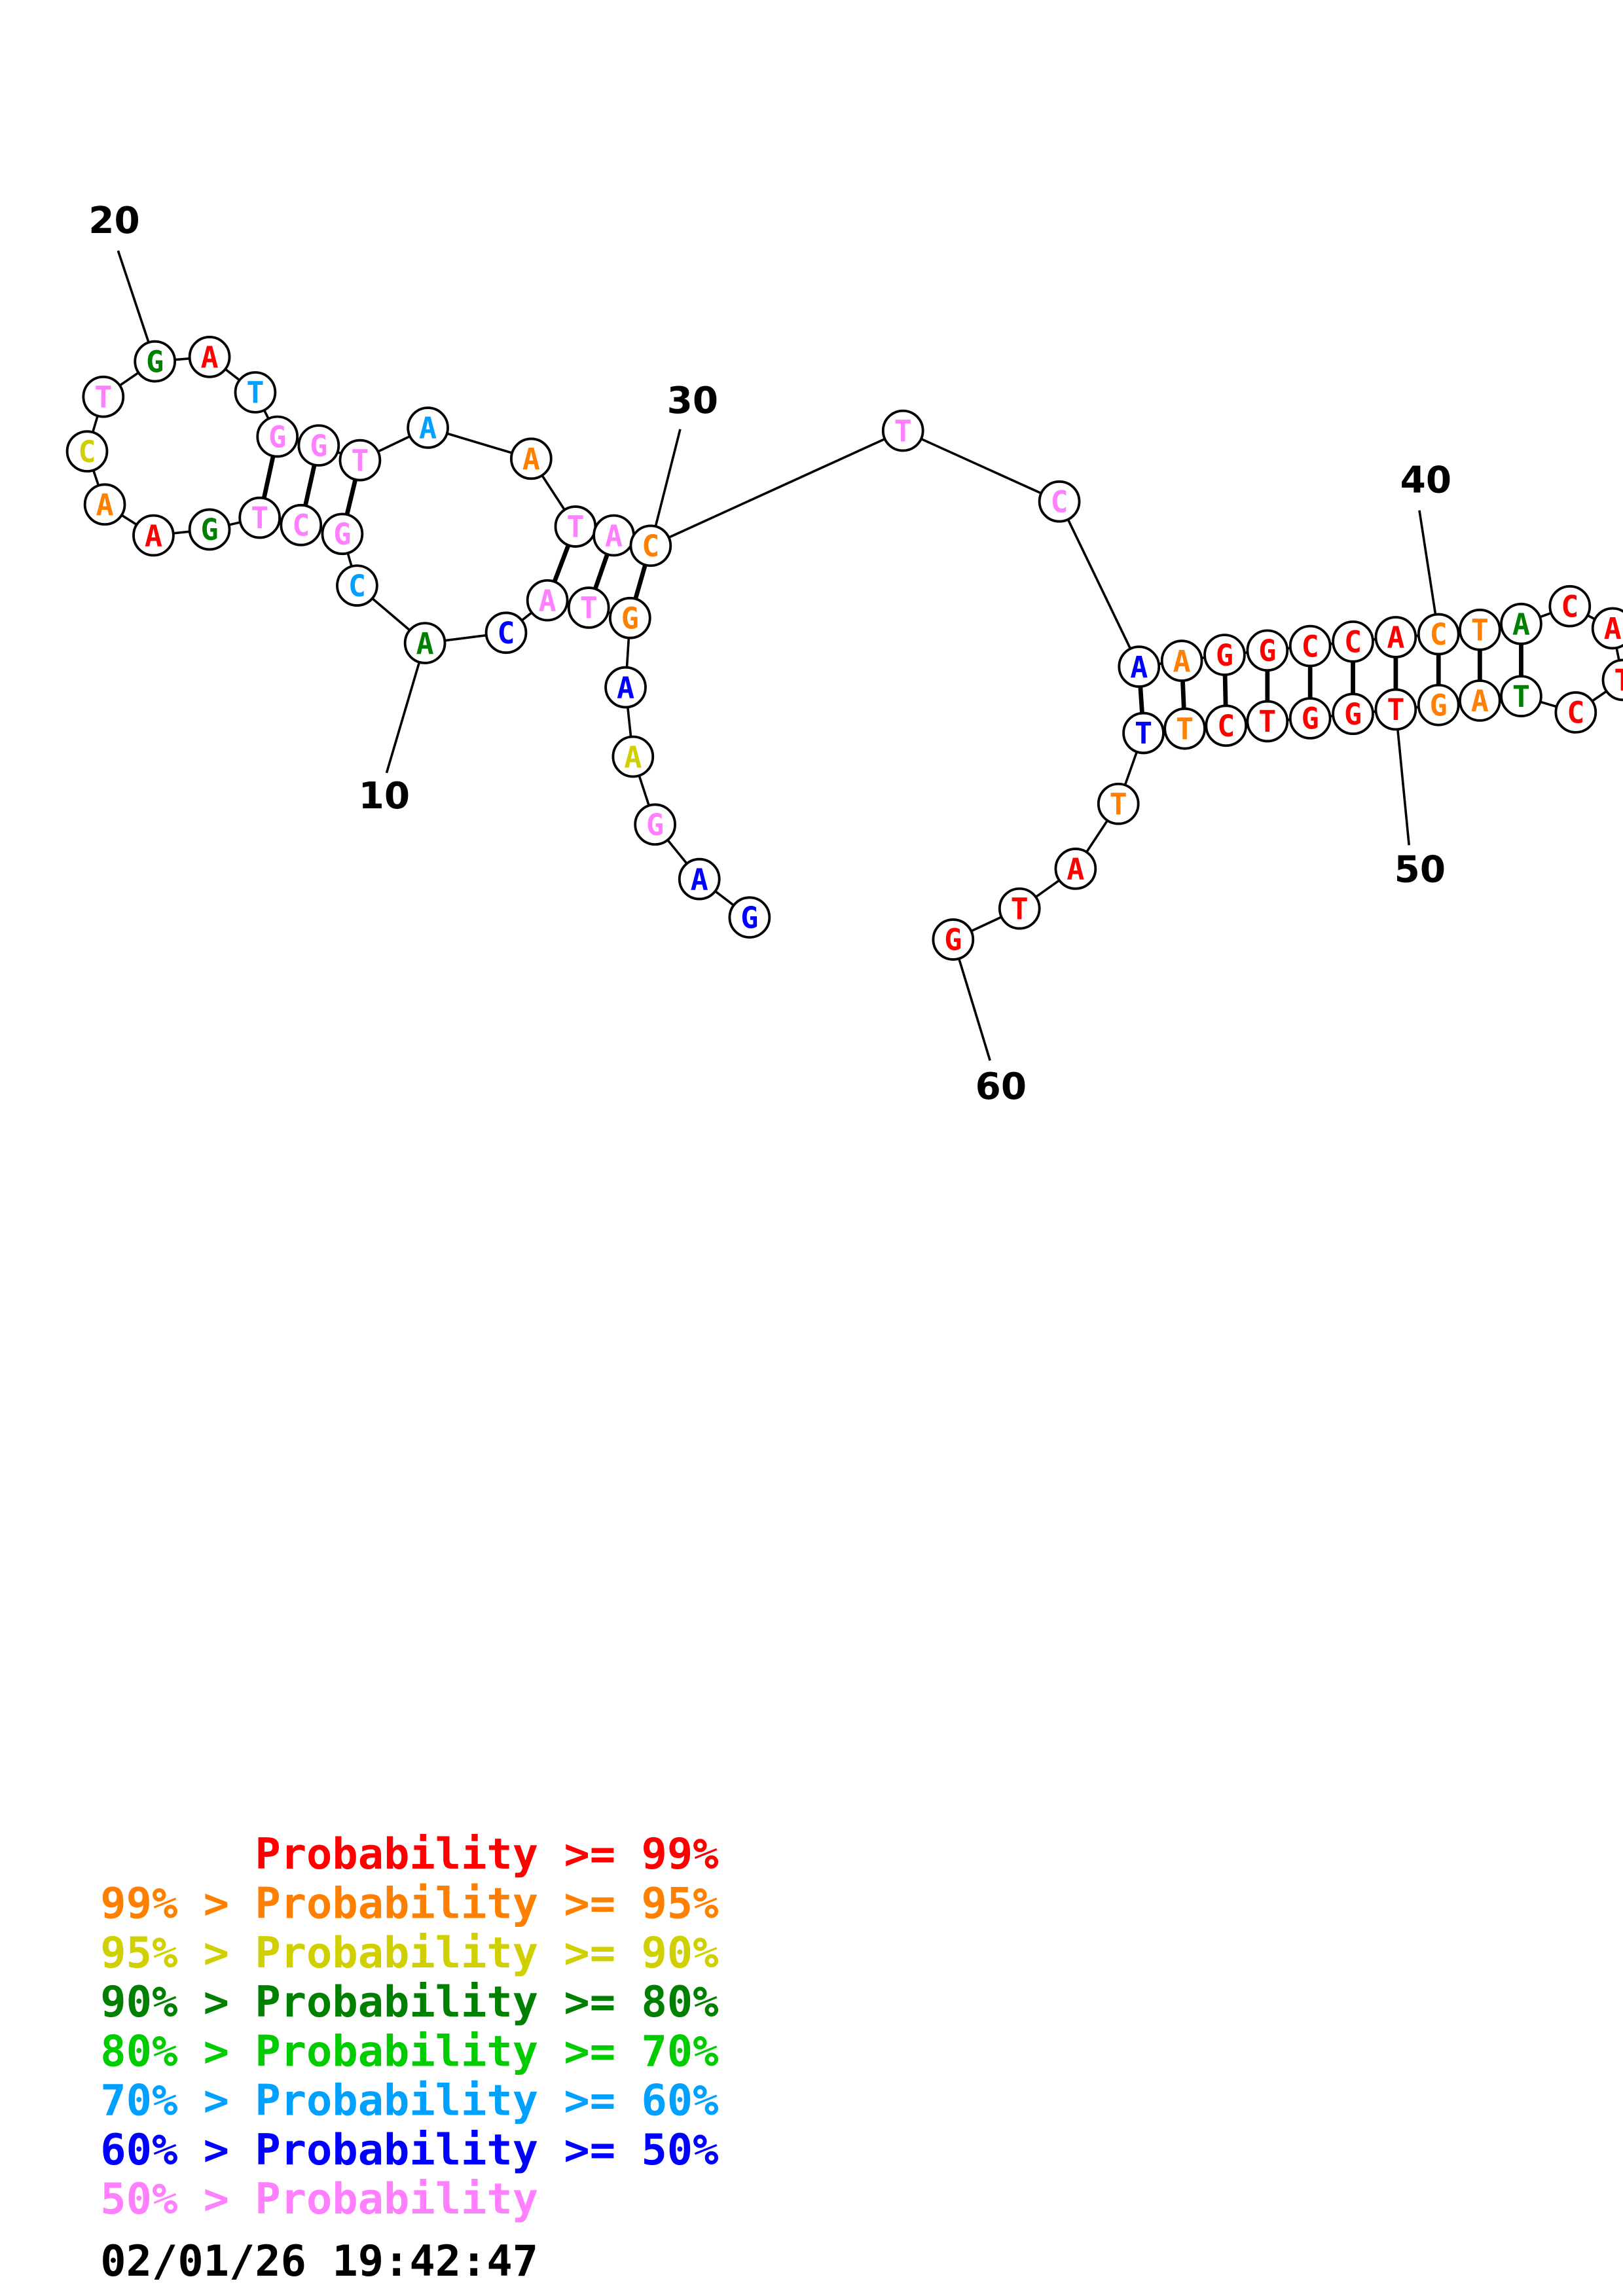 This screenshot has height=2296, width=1623. Describe the element at coordinates (409, 2101) in the screenshot. I see `legend-row: 70% > Probability >= 60%` at that location.